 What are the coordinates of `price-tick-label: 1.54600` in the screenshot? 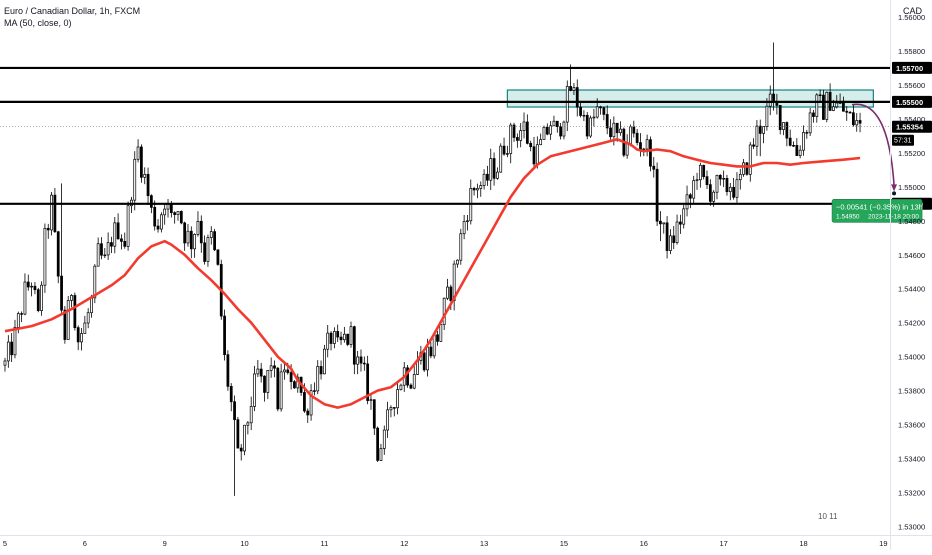 It's located at (911, 255).